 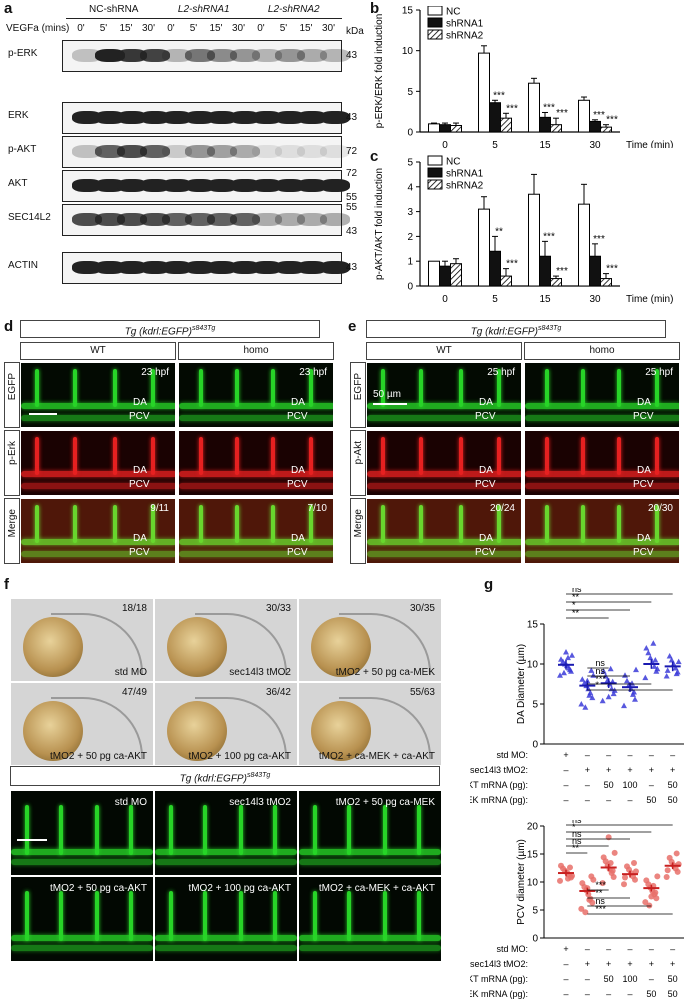 What do you see at coordinates (410, 212) in the screenshot?
I see `y-tick-label: 3` at bounding box center [410, 212].